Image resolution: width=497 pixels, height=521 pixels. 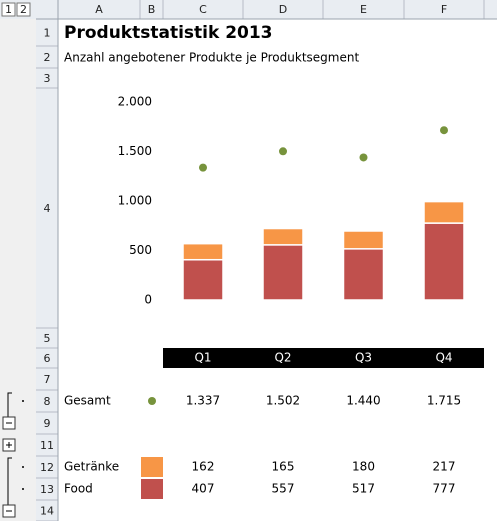 What do you see at coordinates (47, 379) in the screenshot?
I see `row-header: 7` at bounding box center [47, 379].